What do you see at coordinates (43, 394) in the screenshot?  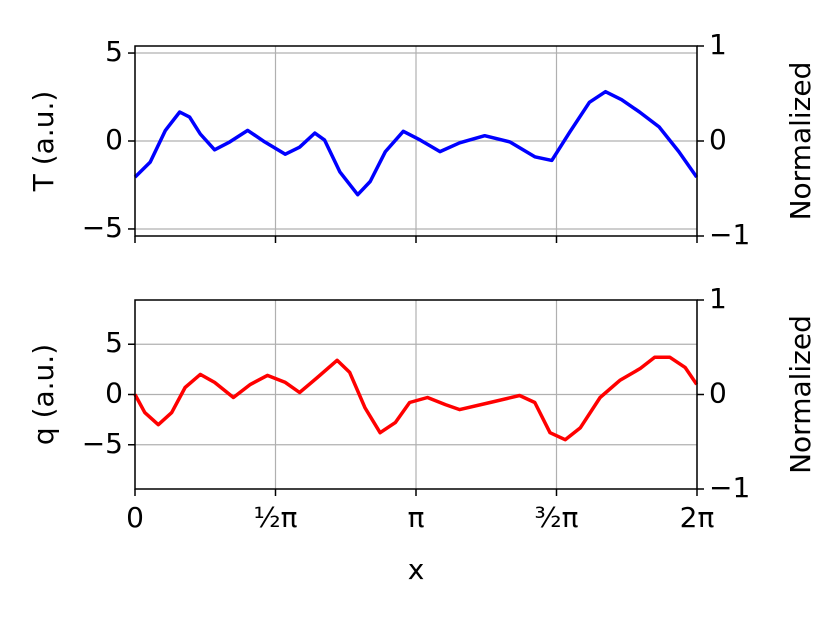 I see `y-axis-label: q (a.u.)` at bounding box center [43, 394].